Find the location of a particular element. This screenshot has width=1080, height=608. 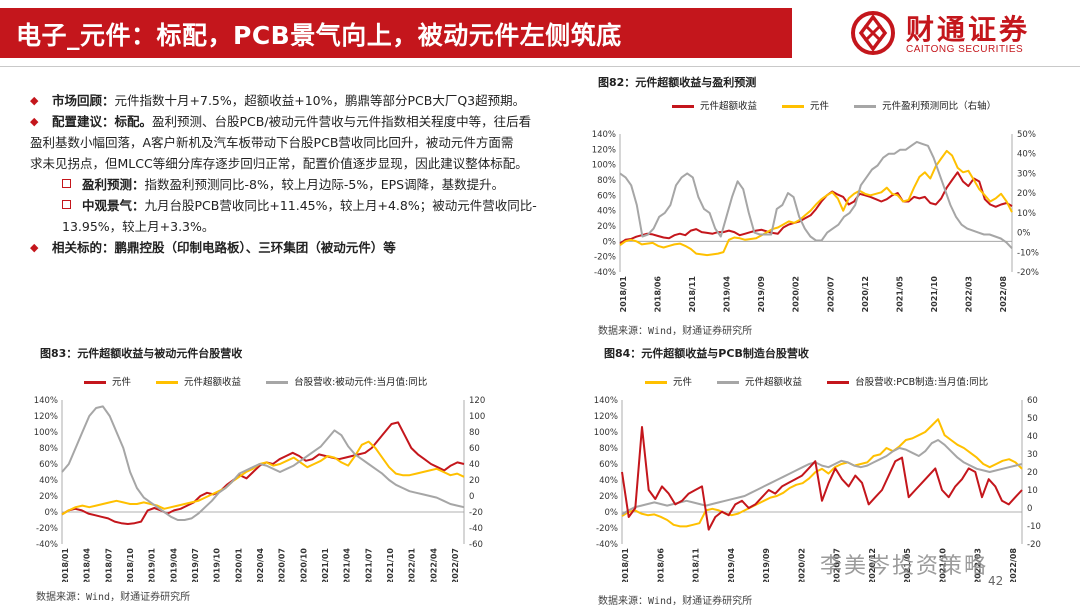

bullet-text: 鹏鼎控股（印制电路板）、三环集团（被动元件）等 is located at coordinates (255, 247).